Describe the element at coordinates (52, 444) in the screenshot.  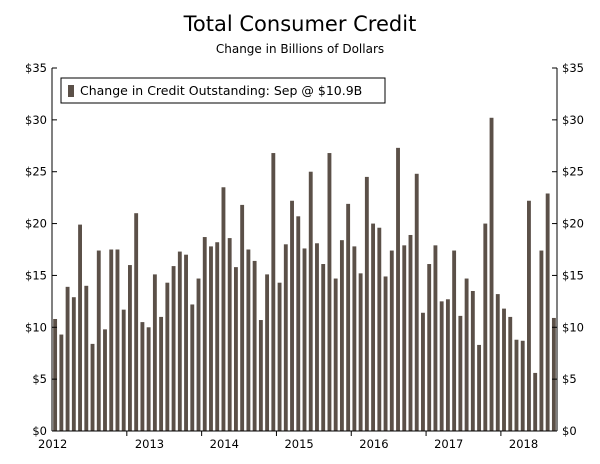
I see `x-tick-label: 2012` at that location.